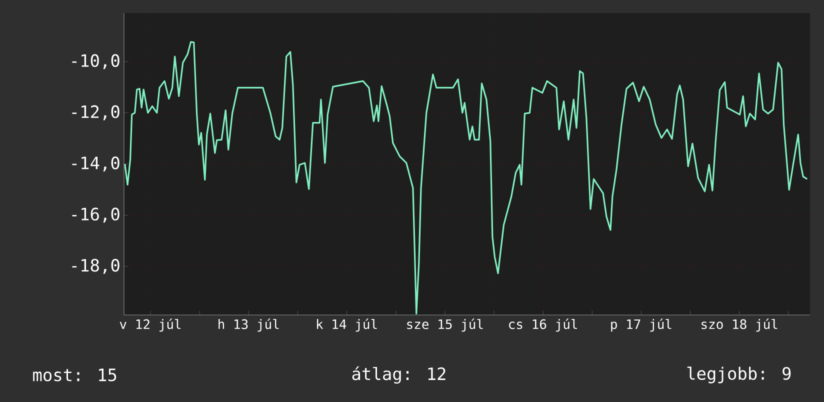 This screenshot has height=402, width=824. Describe the element at coordinates (346, 325) in the screenshot. I see `x-tick-label: k 14 júl` at that location.